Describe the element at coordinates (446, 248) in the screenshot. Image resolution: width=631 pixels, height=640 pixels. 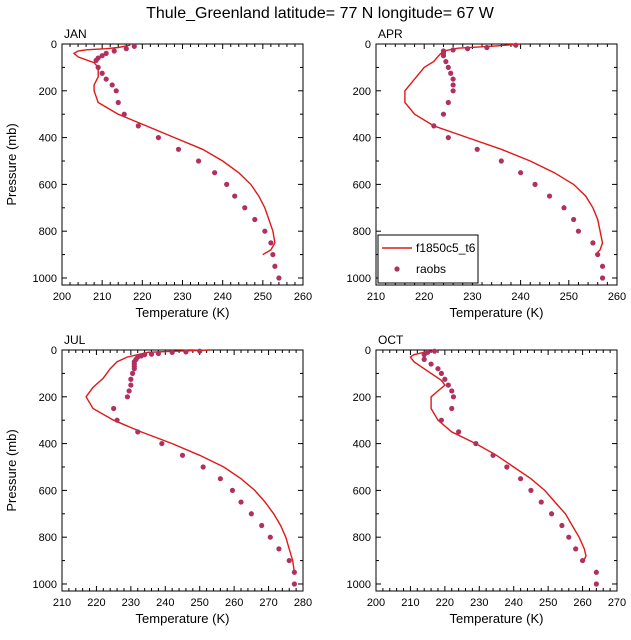
I see `legend-model-label: f1850c5_t6` at that location.